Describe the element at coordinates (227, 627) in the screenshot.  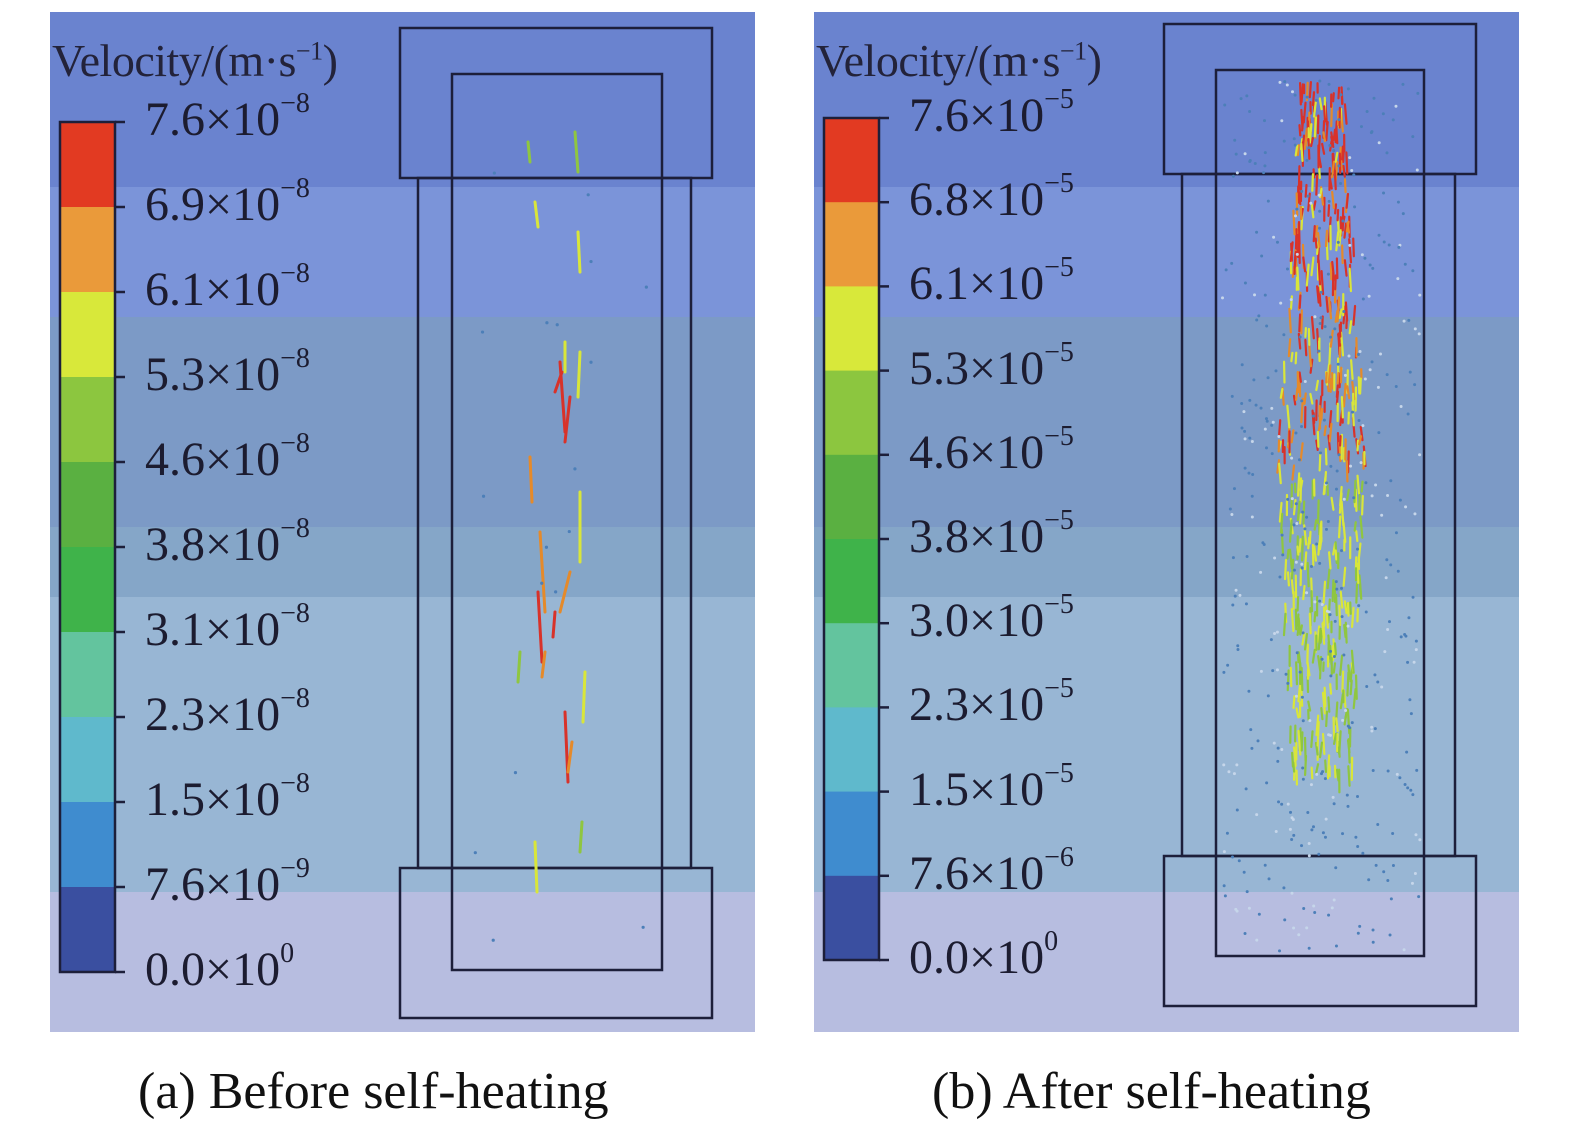
I see `colorbar-tick-label: 3.1×10⁻⁸` at that location.